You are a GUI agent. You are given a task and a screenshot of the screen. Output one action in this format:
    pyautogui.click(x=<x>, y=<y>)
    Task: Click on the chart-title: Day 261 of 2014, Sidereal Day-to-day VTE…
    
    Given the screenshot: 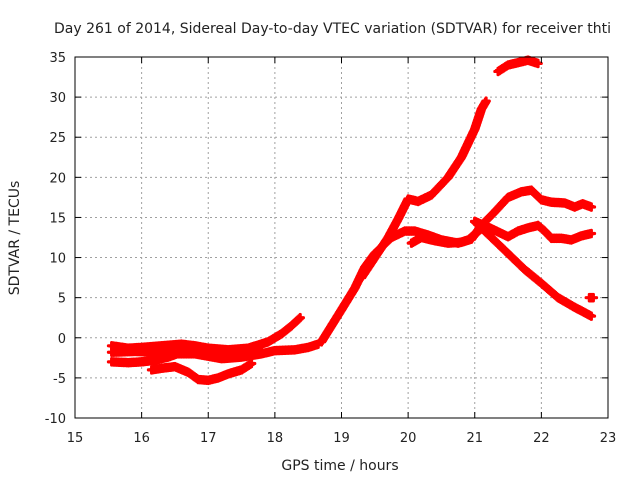 What is the action you would take?
    pyautogui.click(x=332, y=29)
    